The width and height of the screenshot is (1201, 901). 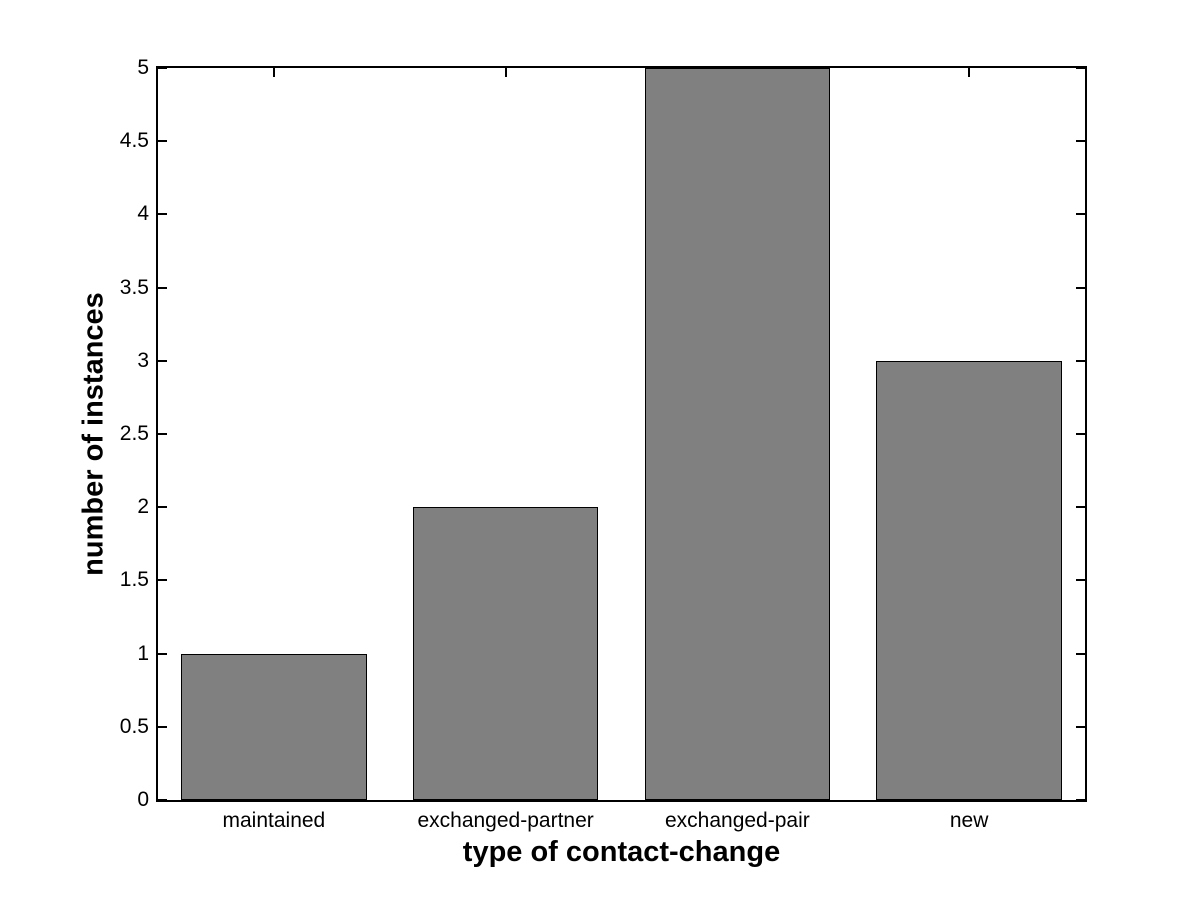 I want to click on bar-exchanged-partner, so click(x=505, y=653).